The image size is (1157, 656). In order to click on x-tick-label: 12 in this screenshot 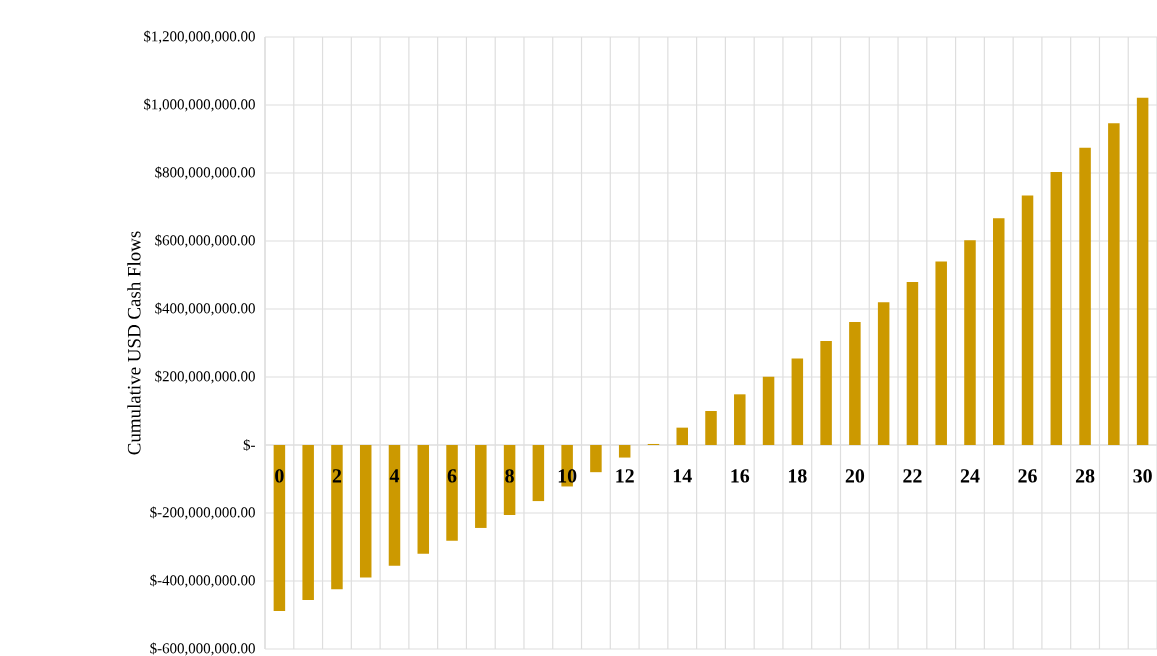, I will do `click(625, 476)`.